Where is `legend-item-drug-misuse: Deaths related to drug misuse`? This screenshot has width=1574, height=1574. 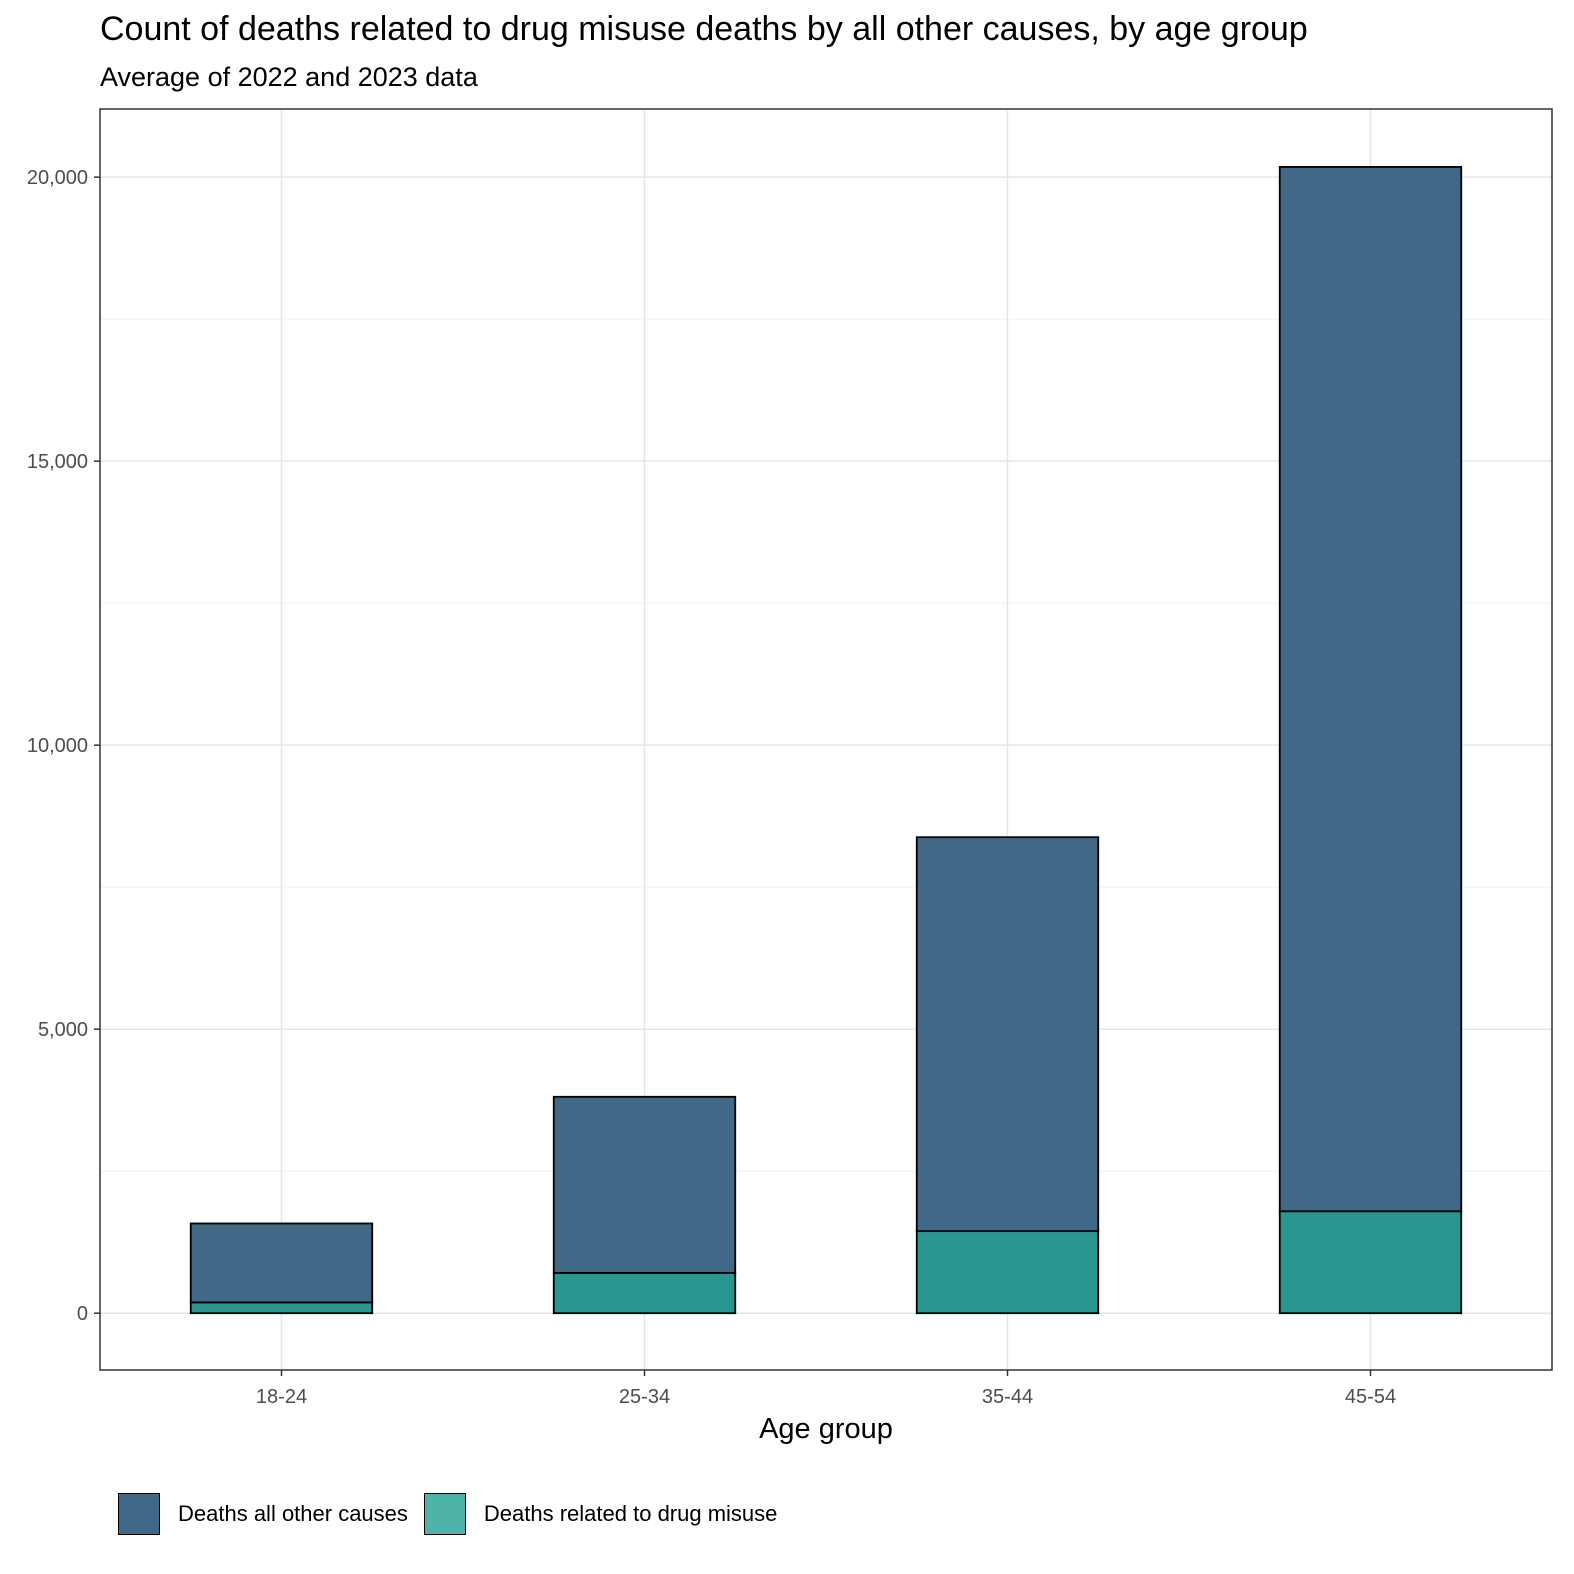
legend-item-drug-misuse: Deaths related to drug misuse is located at coordinates (600, 1514).